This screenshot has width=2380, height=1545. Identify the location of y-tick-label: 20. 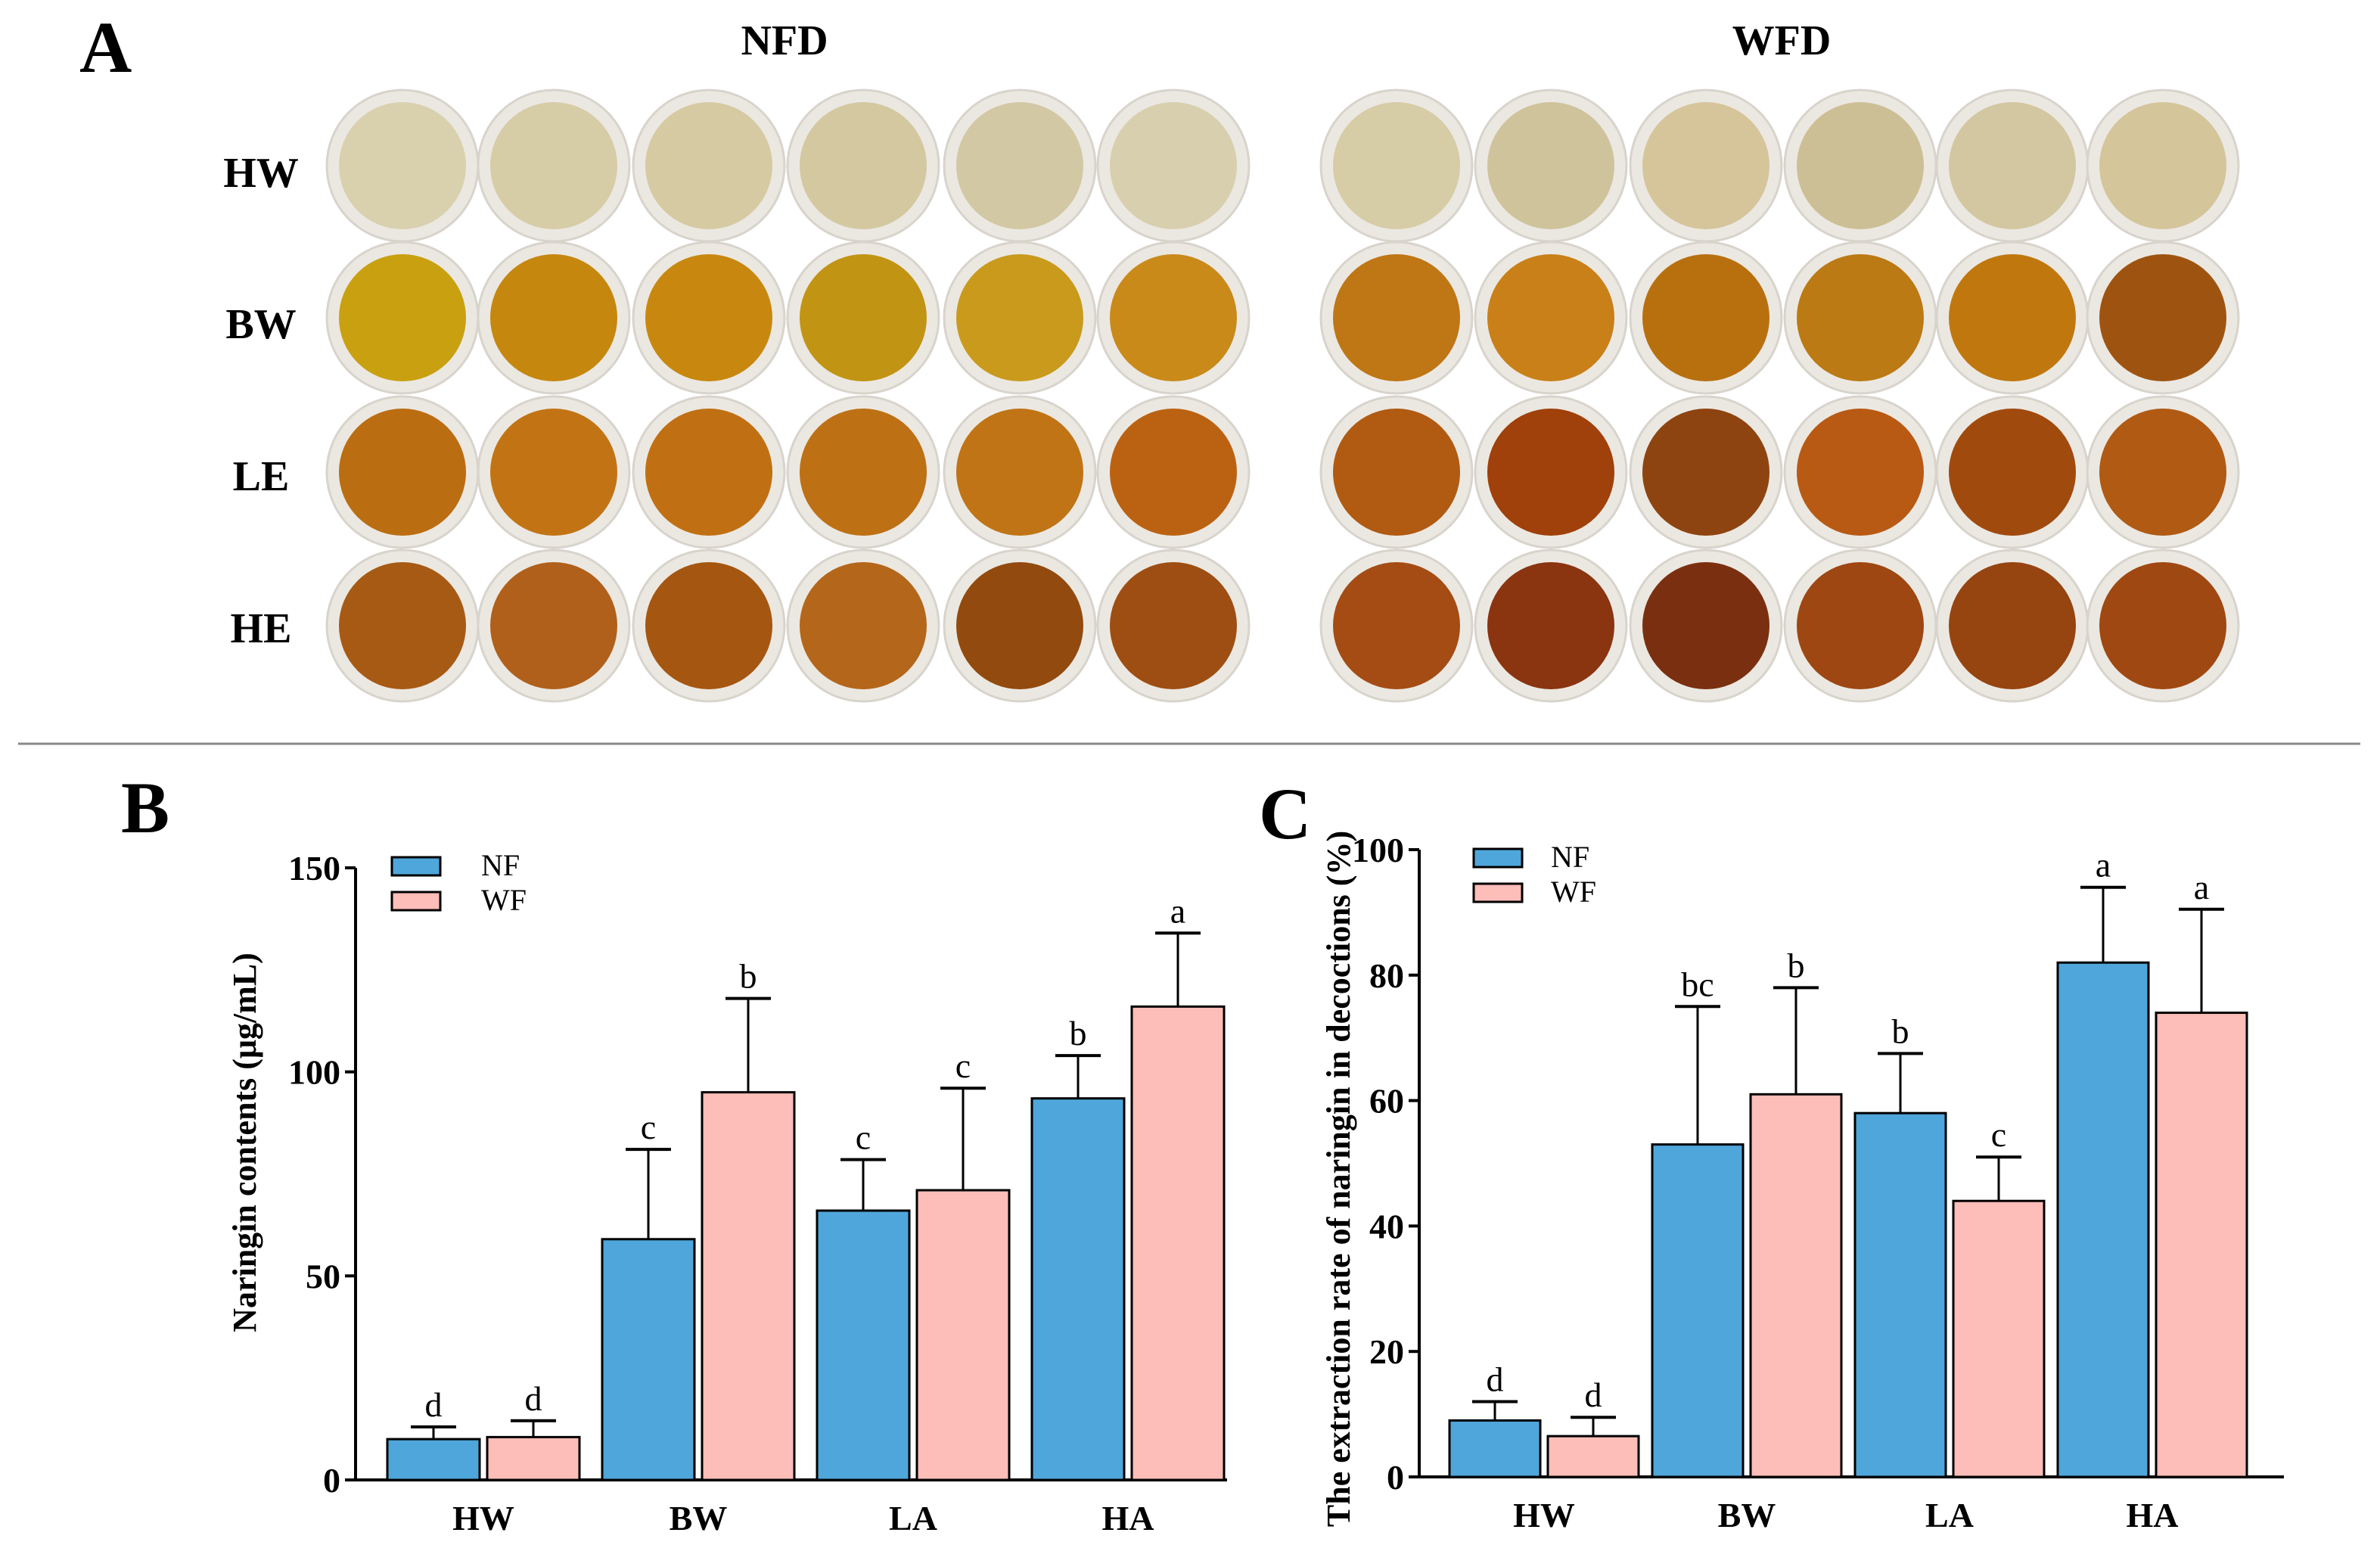
(1386, 1351).